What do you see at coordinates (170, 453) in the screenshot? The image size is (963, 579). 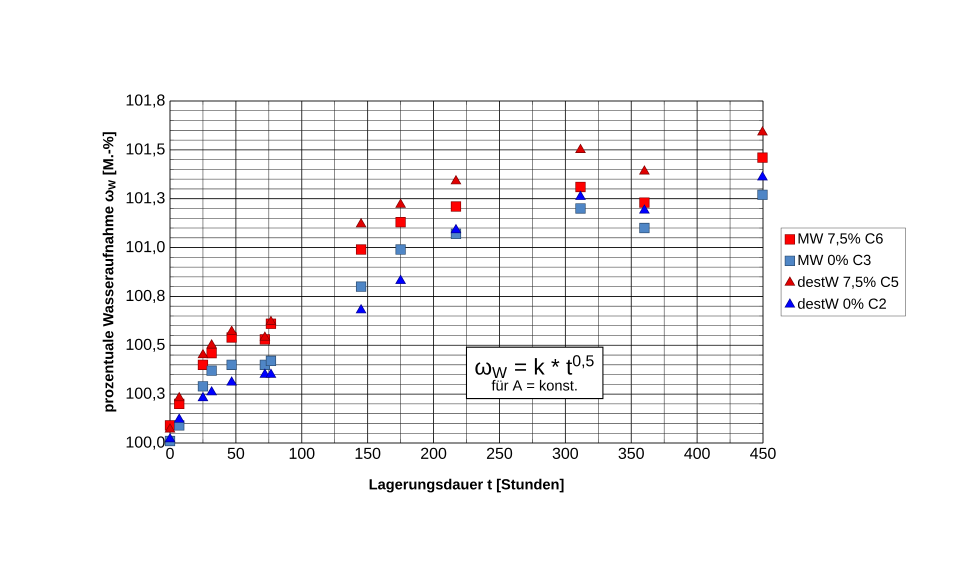 I see `x-tick-label: 0` at bounding box center [170, 453].